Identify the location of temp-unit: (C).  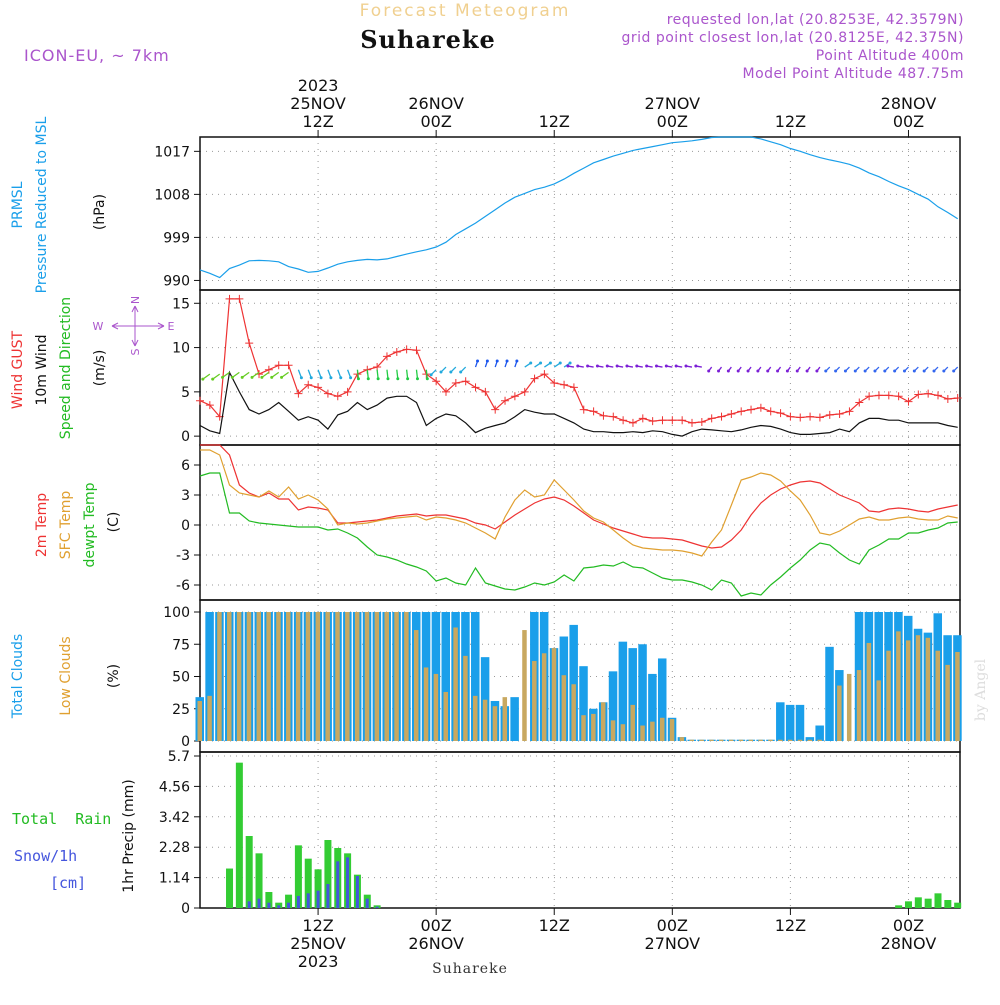
(114, 522).